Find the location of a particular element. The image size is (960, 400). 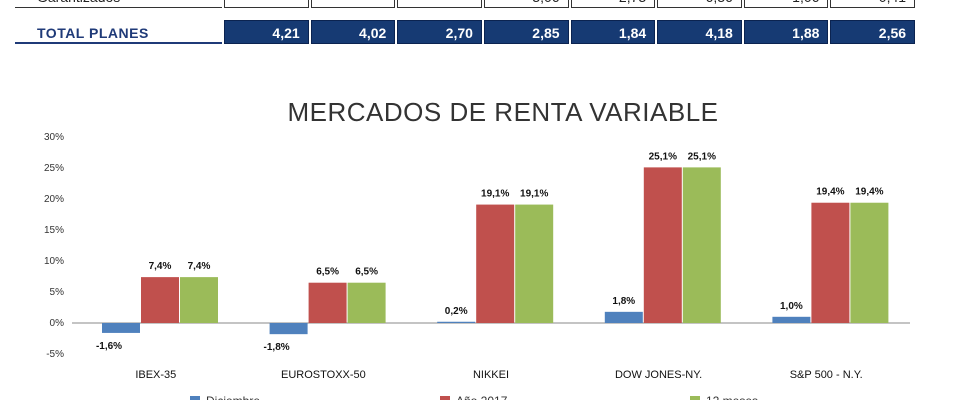

table-cell: 2,70 is located at coordinates (439, 32).